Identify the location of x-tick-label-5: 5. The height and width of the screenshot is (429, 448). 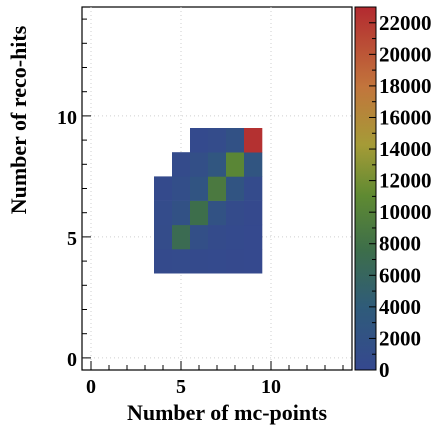
(181, 387).